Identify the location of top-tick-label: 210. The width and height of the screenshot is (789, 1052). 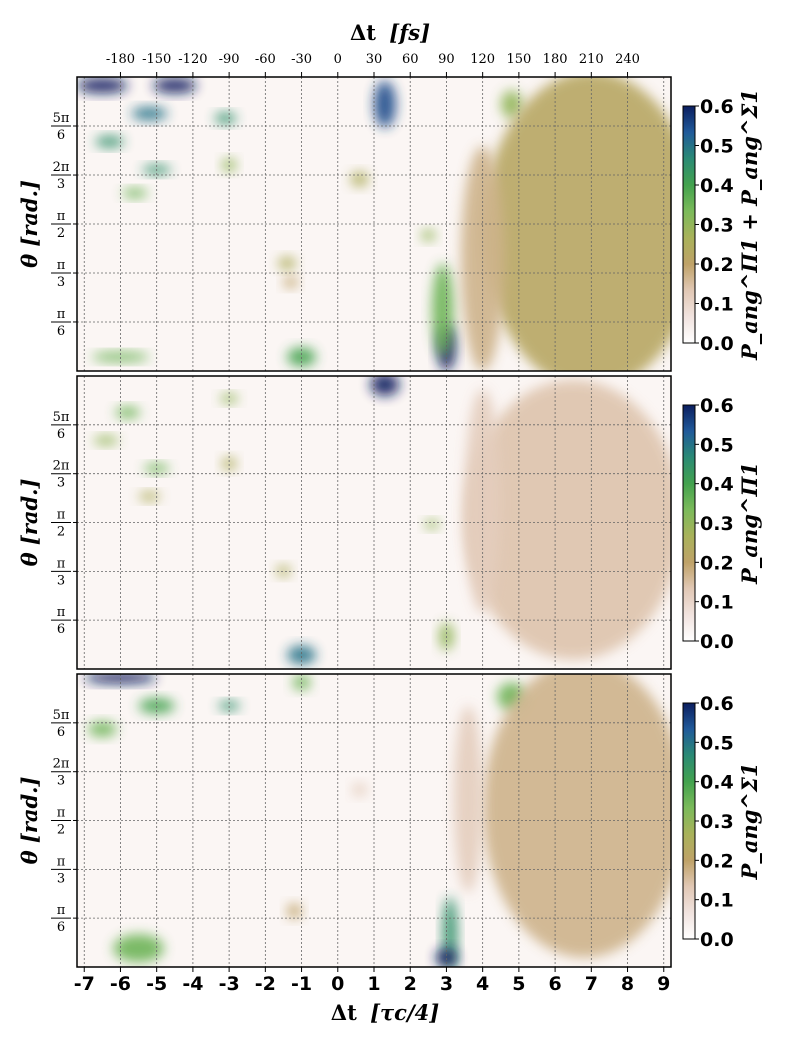
(591, 59).